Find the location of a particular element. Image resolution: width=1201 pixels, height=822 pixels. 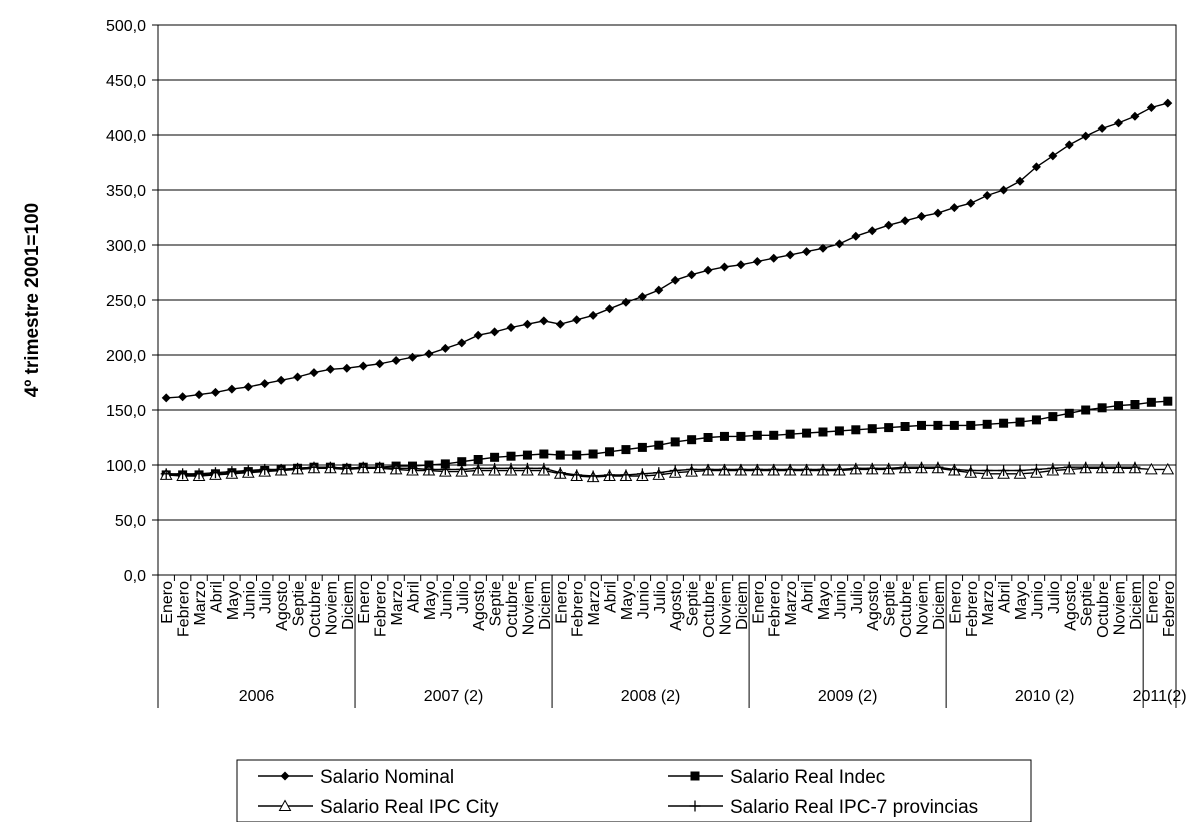

x-group-label: 2007 (2) is located at coordinates (454, 696).